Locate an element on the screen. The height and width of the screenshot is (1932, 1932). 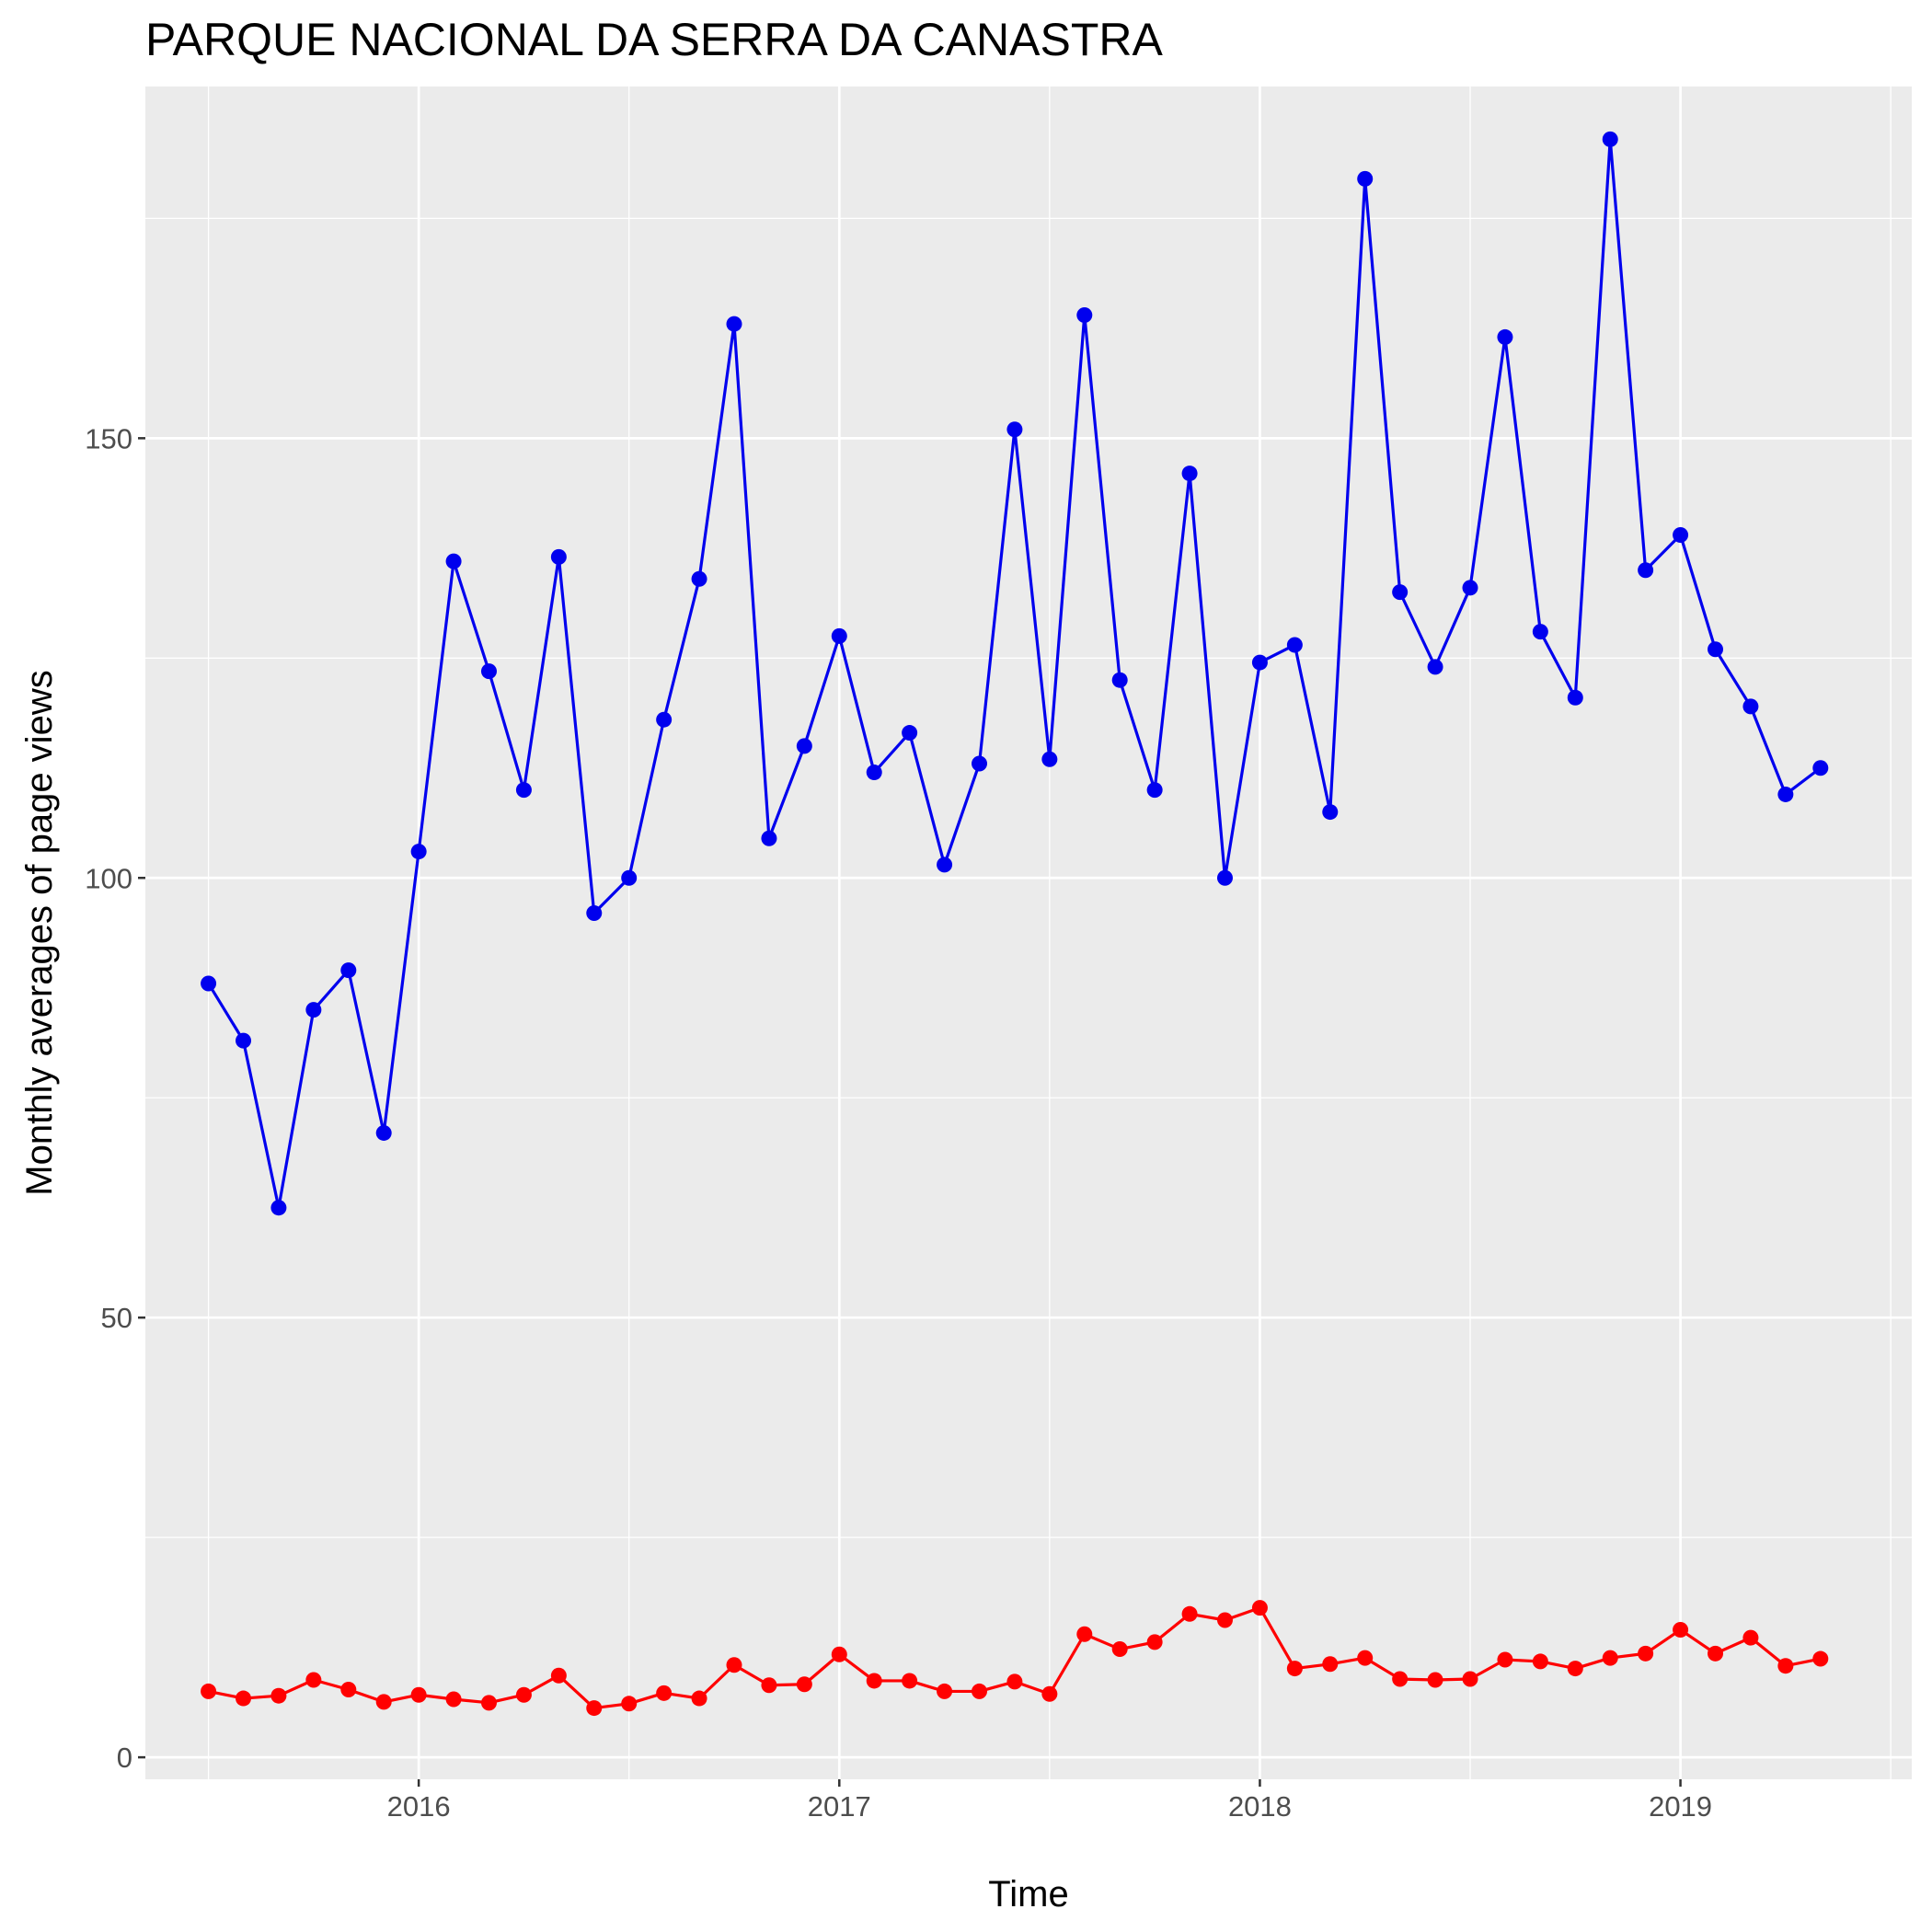
y-tick-label: 100 is located at coordinates (108, 878).